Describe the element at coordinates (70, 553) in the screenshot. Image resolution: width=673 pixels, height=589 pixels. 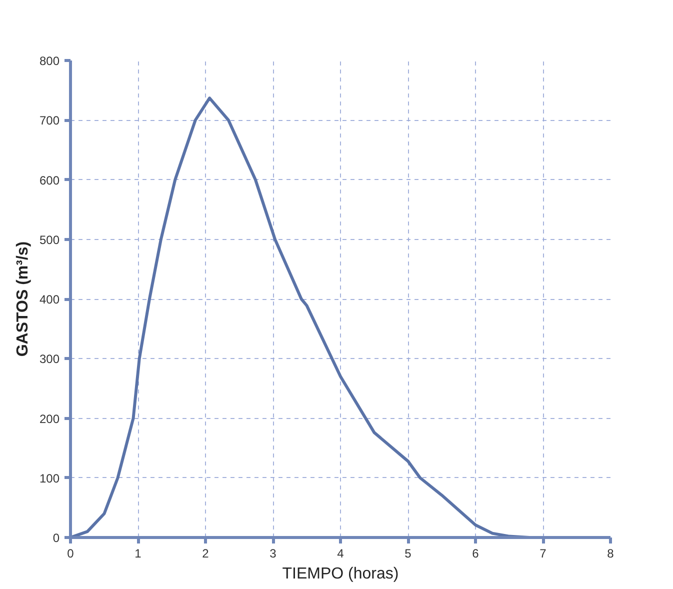
I see `x-tick-label: 0` at that location.